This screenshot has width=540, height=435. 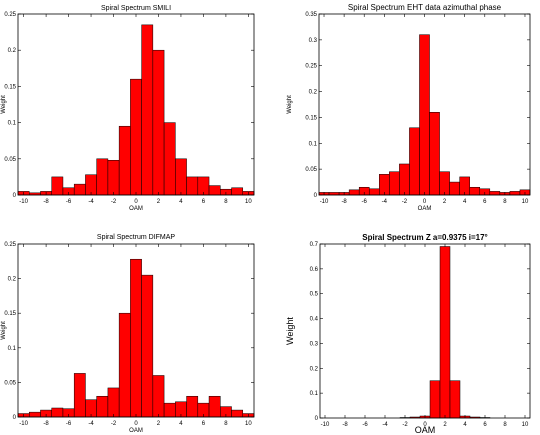 What do you see at coordinates (465, 202) in the screenshot?
I see `x-tick-label: 4` at bounding box center [465, 202].